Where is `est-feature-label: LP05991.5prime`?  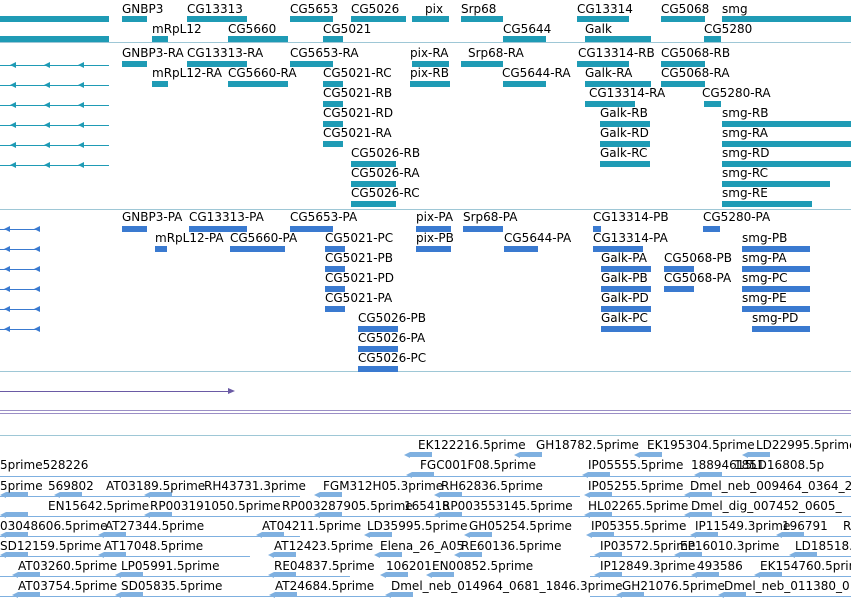 est-feature-label: LP05991.5prime is located at coordinates (170, 566).